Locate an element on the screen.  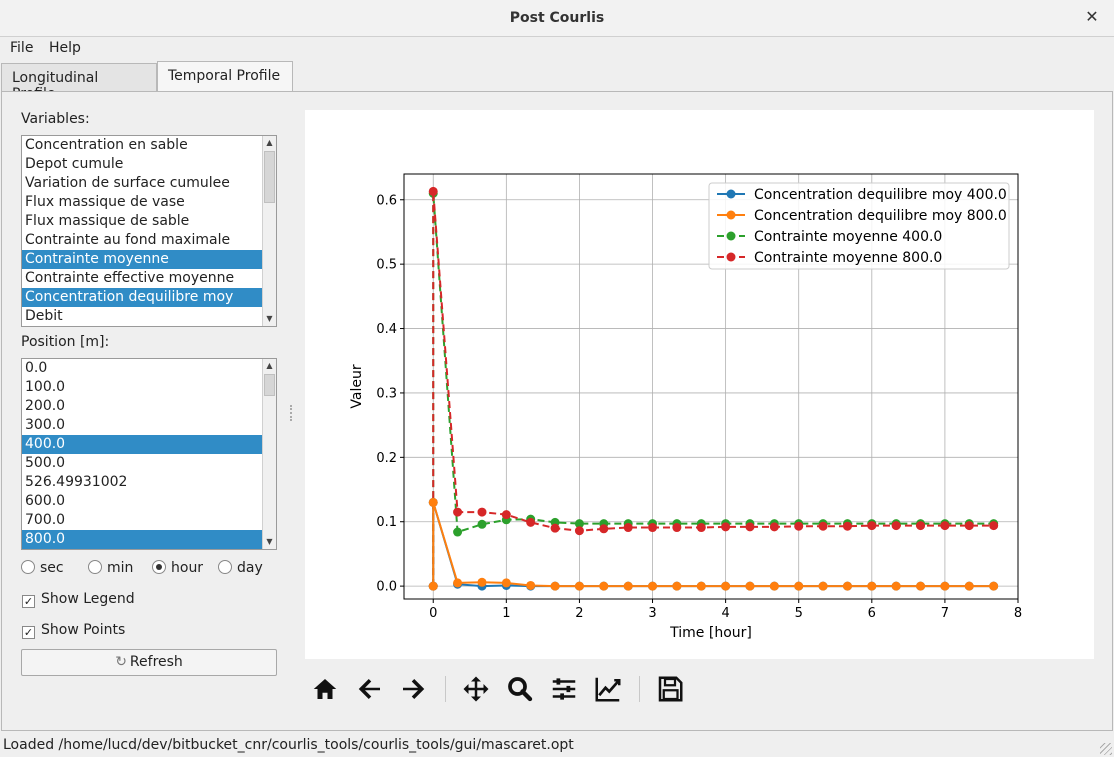
refresh-label: Refresh is located at coordinates (156, 662).